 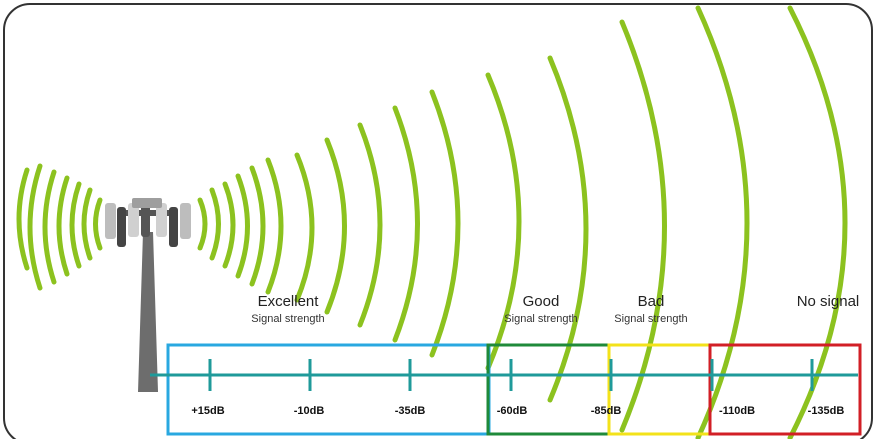 What do you see at coordinates (207, 411) in the screenshot?
I see `tick-label: +15dB` at bounding box center [207, 411].